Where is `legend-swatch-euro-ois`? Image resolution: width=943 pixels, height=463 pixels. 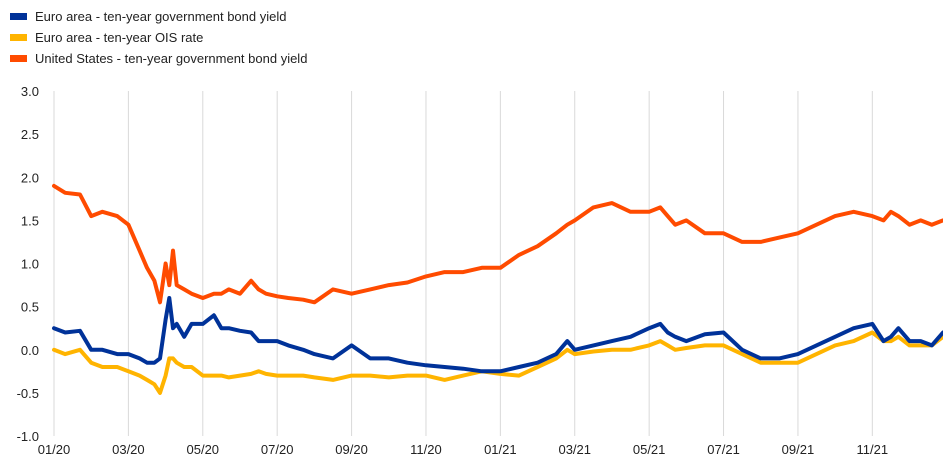 legend-swatch-euro-ois is located at coordinates (18, 37).